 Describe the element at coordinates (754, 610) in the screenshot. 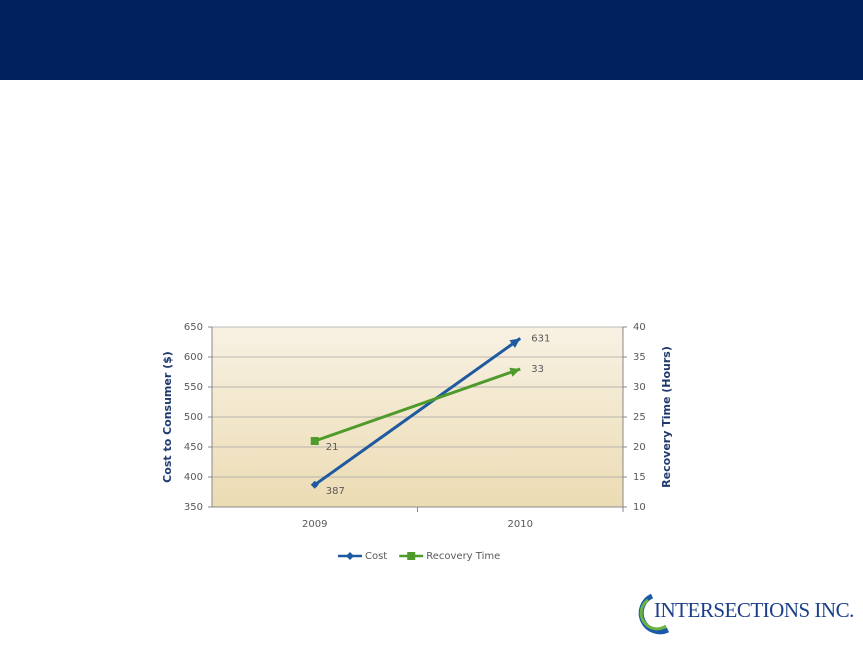

I see `logo-text: INTERSECTIONS INC.` at that location.